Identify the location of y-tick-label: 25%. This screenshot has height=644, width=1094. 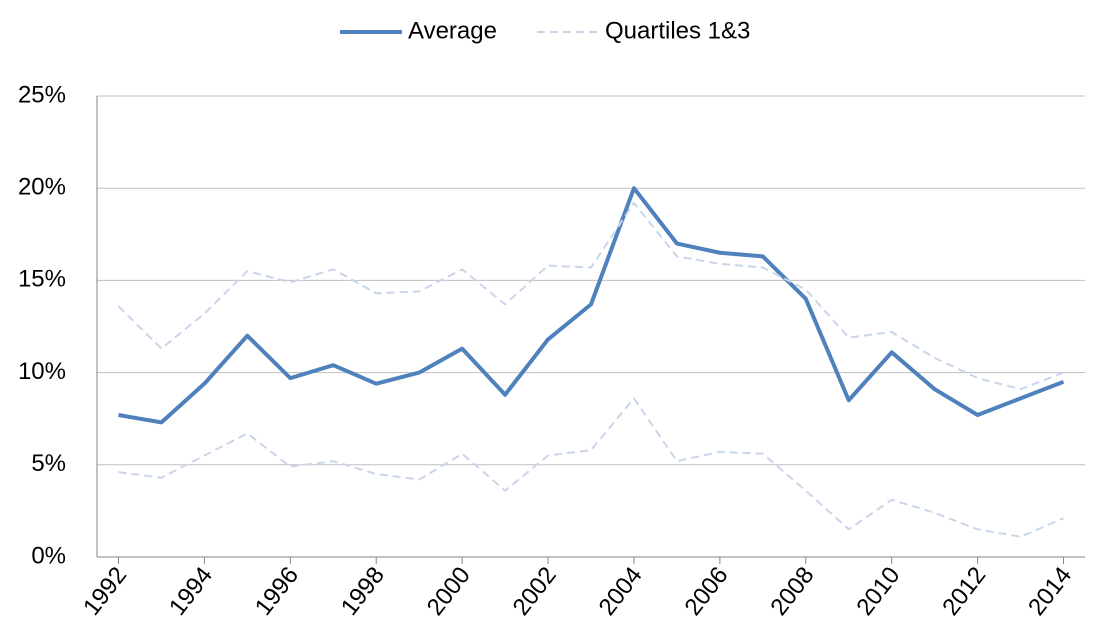
(42, 94).